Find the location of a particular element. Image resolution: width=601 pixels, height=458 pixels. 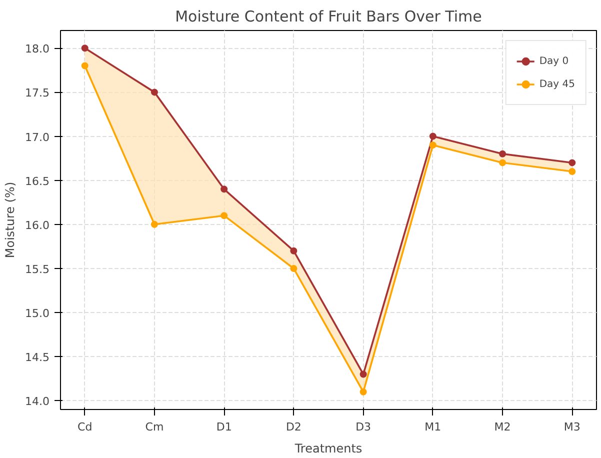

y-tick-label: 15.5 is located at coordinates (37, 269).